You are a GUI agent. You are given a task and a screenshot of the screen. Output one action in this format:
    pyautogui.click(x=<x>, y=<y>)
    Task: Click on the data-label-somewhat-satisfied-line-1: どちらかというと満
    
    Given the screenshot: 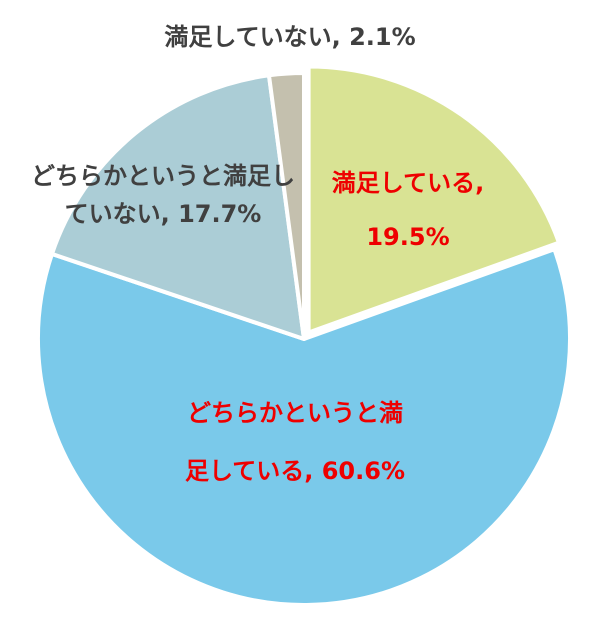 What is the action you would take?
    pyautogui.click(x=295, y=413)
    